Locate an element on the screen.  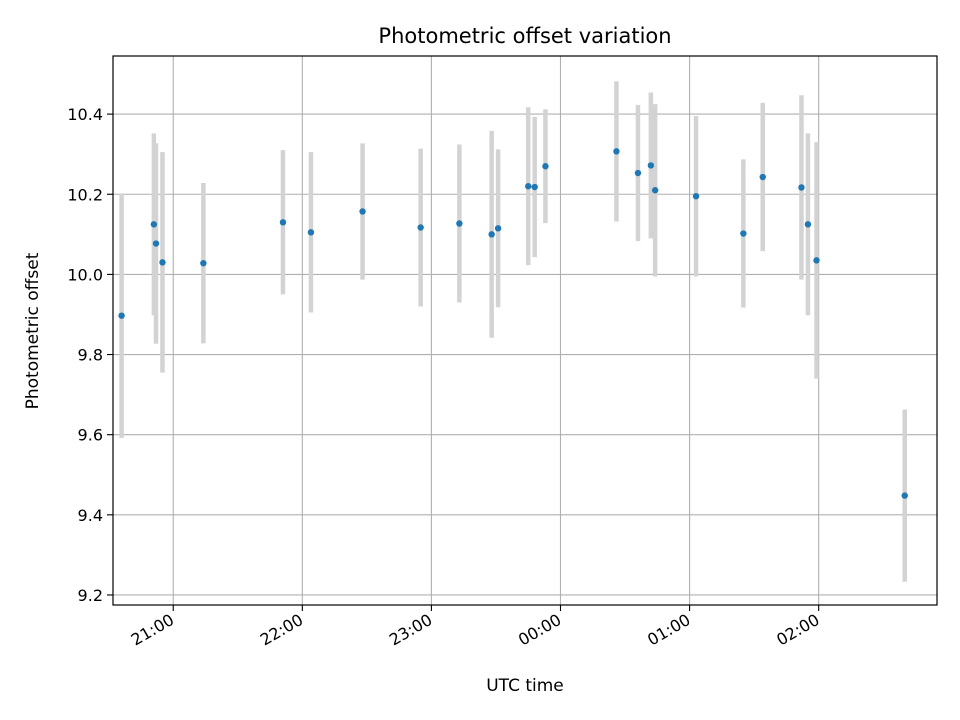
y-tick-label: 9.4 is located at coordinates (90, 515).